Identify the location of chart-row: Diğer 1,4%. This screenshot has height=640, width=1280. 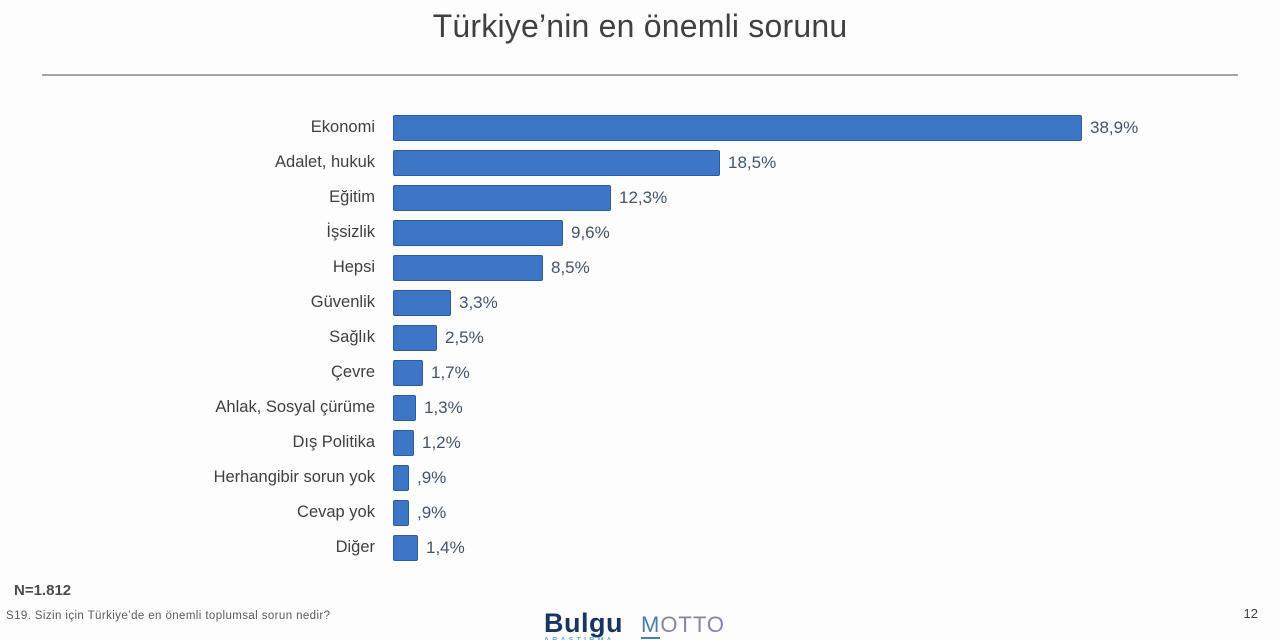
(640, 547).